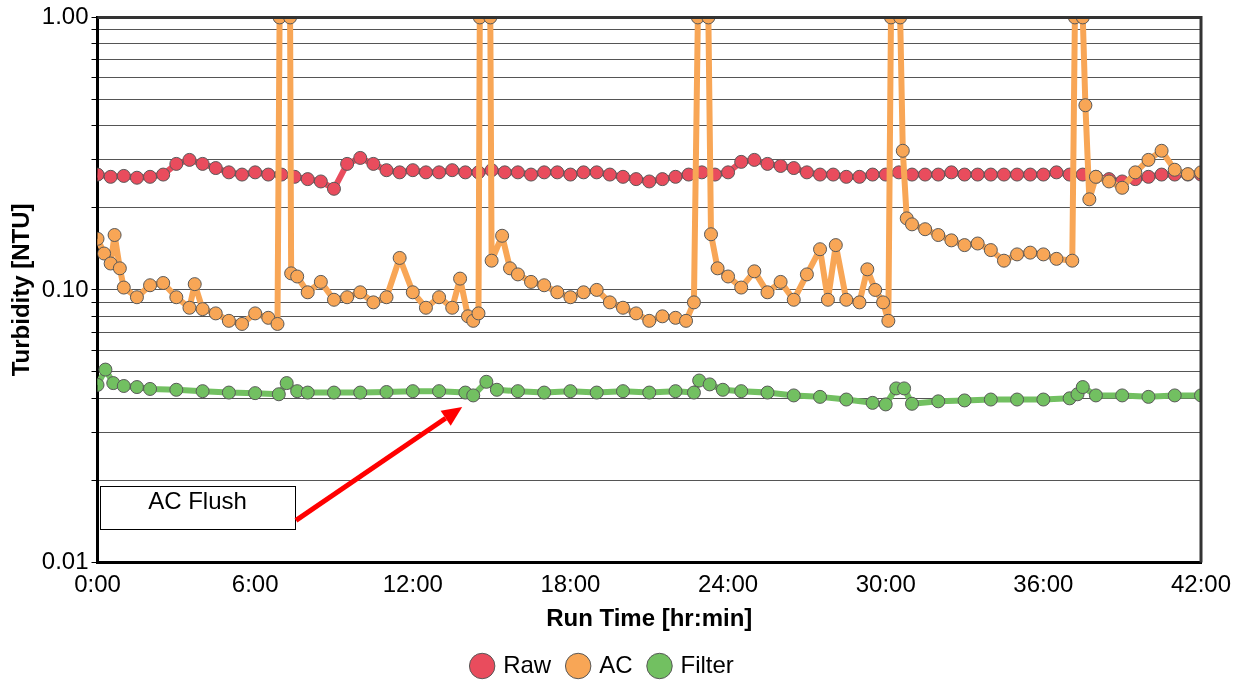 This screenshot has height=688, width=1251. I want to click on y-axis-title: Turbidity [NTU], so click(21, 290).